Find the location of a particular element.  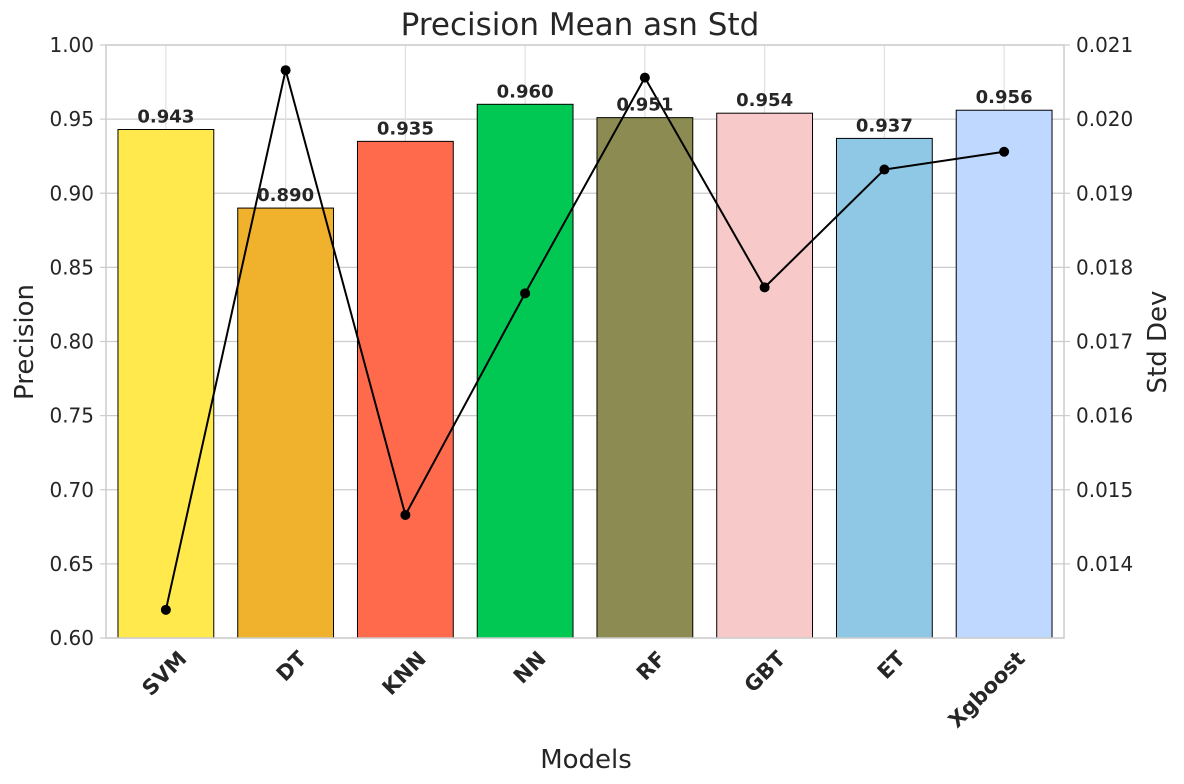

x-tick-label: KNN is located at coordinates (404, 673).